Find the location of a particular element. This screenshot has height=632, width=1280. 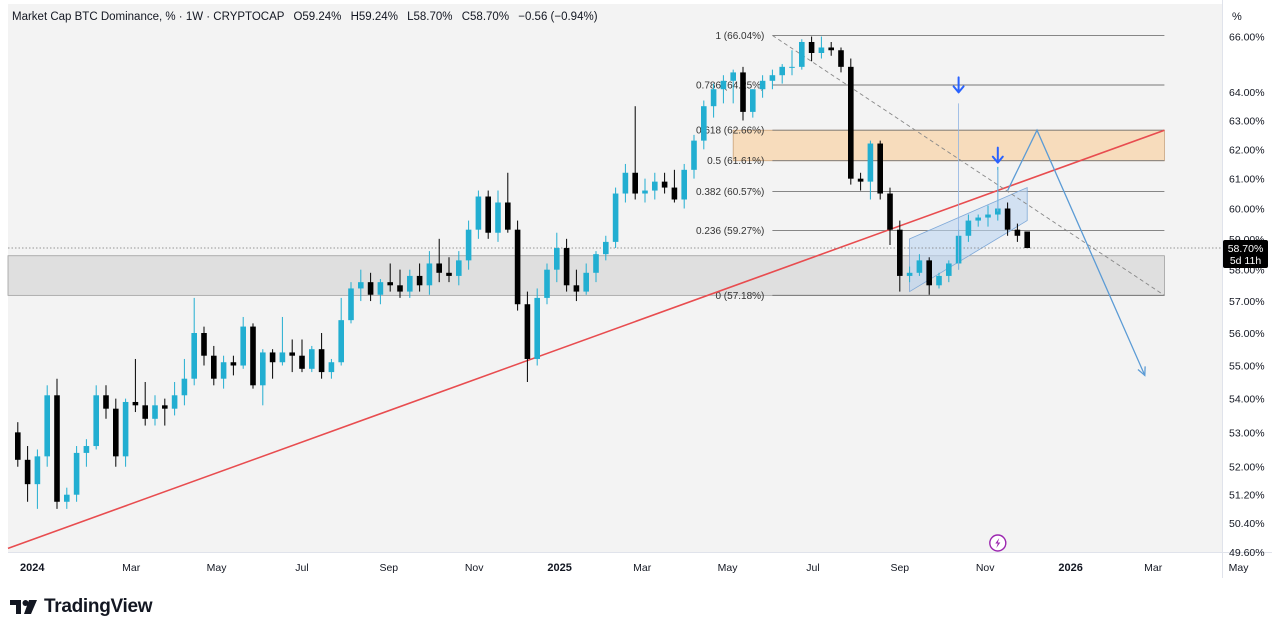

tradingview-brand: TradingView is located at coordinates (81, 607).